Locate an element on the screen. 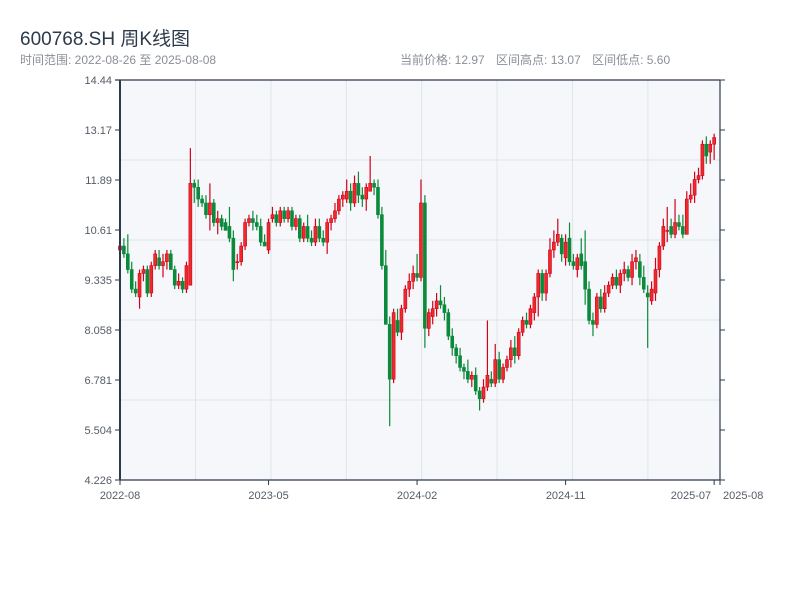 This screenshot has width=800, height=600. y-tick-label: 9.335 is located at coordinates (98, 281).